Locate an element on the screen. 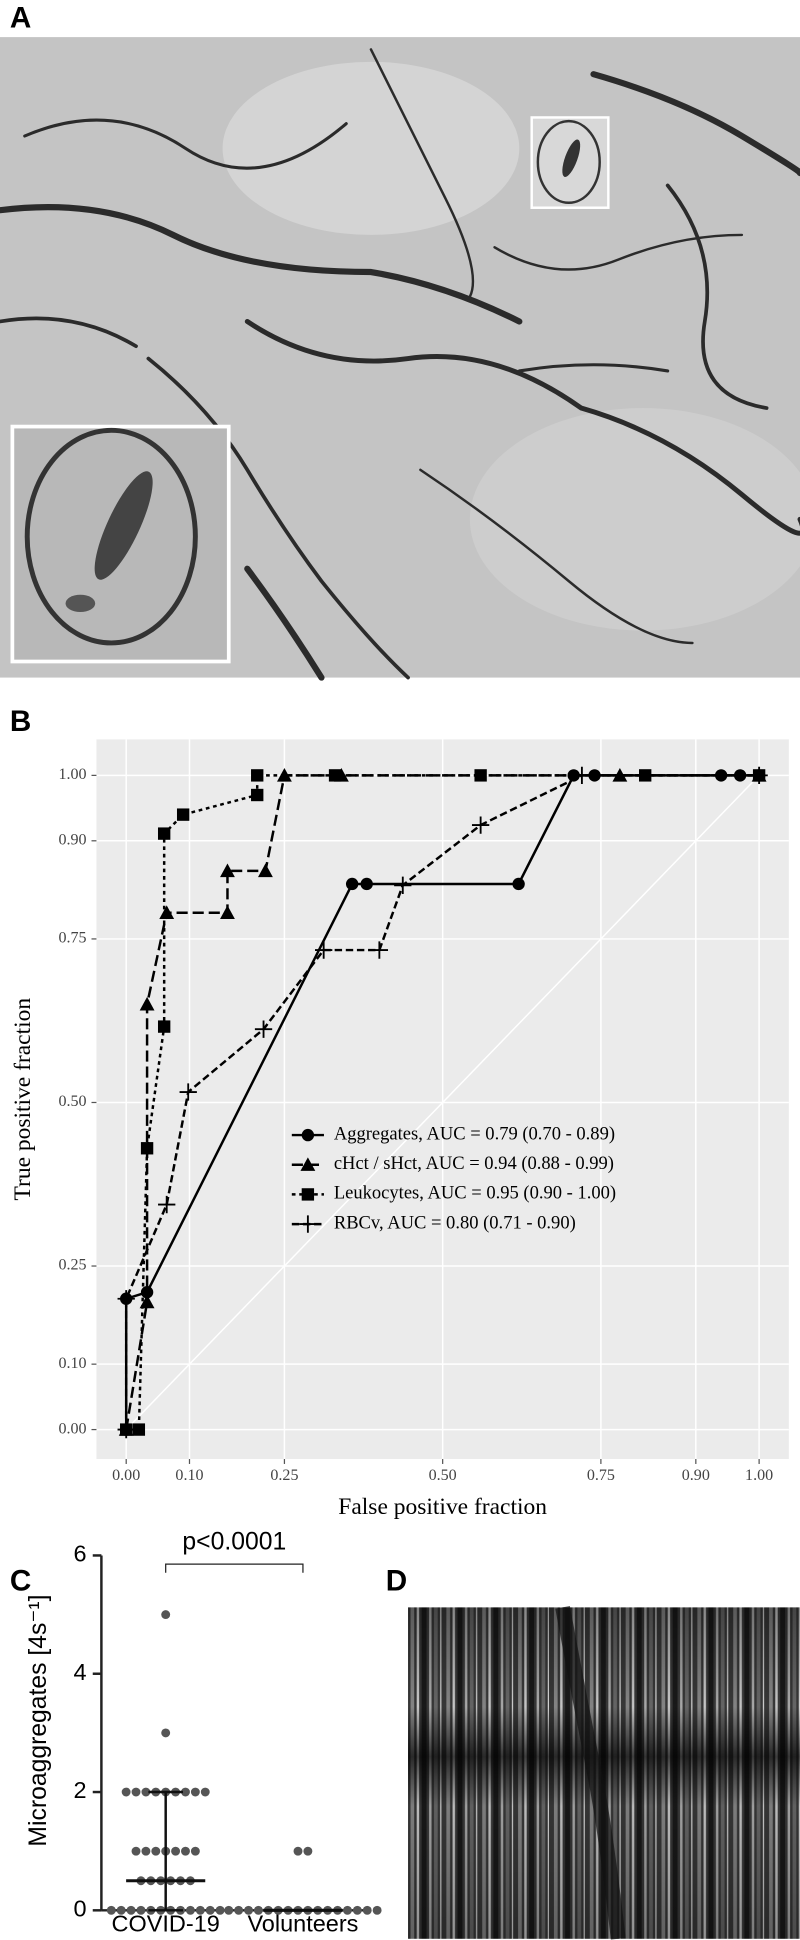 This screenshot has height=1940, width=800. legend-label: RBCv, AUC = 0.80 (0.71 - 0.90) is located at coordinates (455, 1222).